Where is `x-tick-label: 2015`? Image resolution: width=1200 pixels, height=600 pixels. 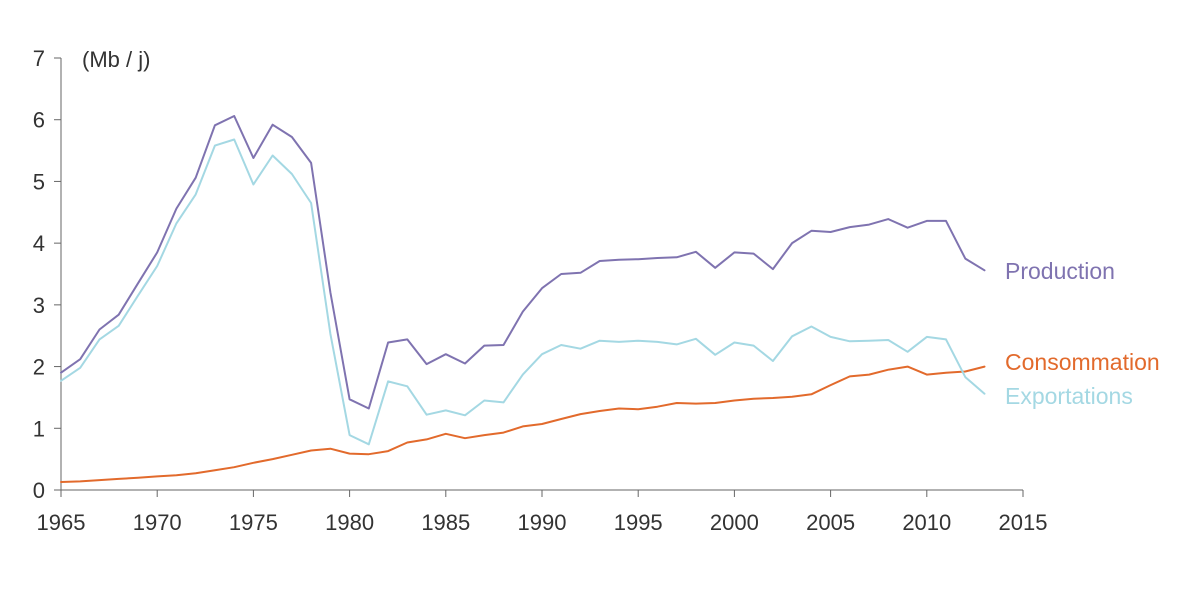
x-tick-label: 2015 is located at coordinates (1023, 522).